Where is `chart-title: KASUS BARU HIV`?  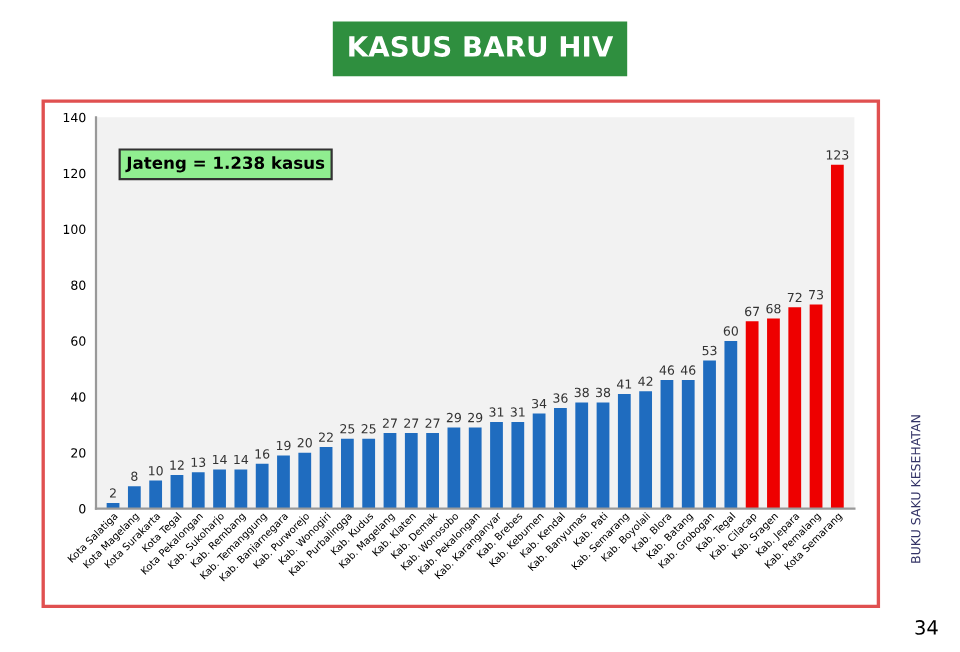
chart-title: KASUS BARU HIV is located at coordinates (481, 46).